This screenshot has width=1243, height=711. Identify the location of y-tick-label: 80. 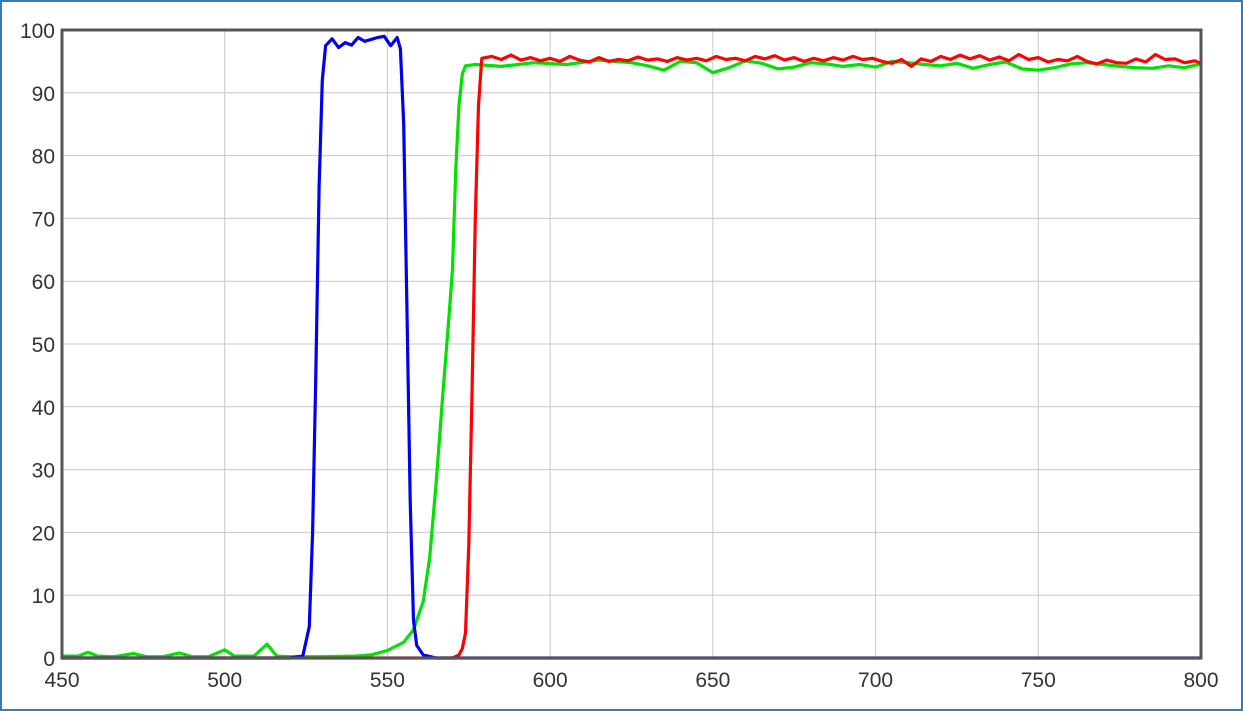
(43, 157).